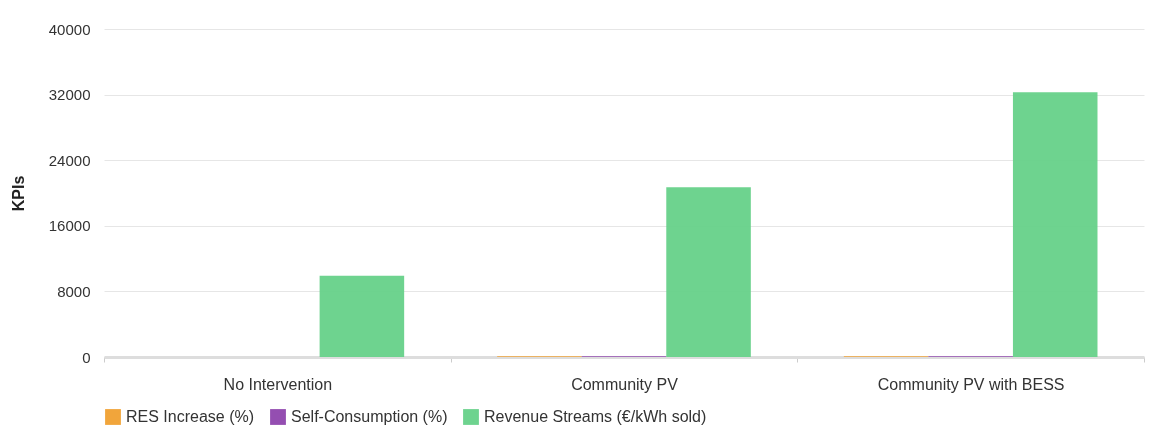 The width and height of the screenshot is (1157, 437). Describe the element at coordinates (625, 384) in the screenshot. I see `x-tick-label: Community PV` at that location.